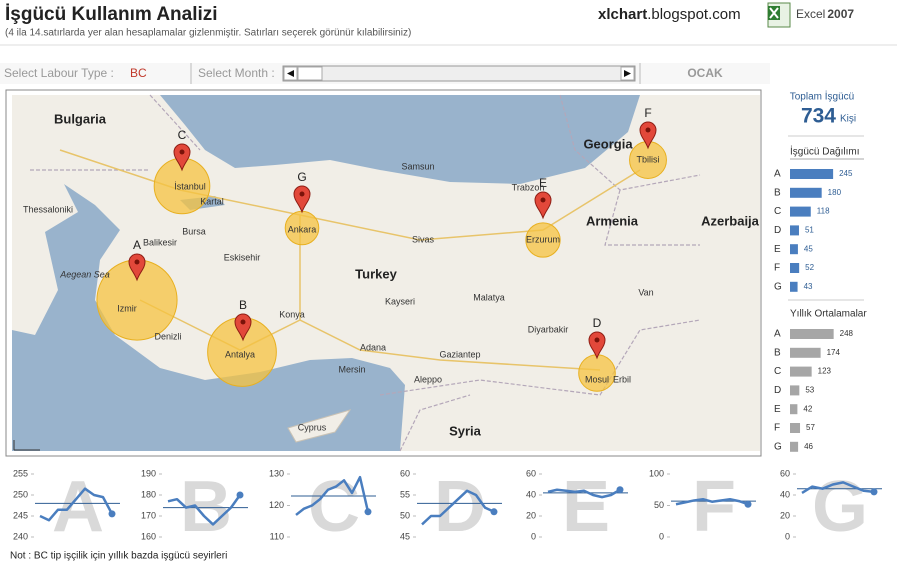 Image resolution: width=897 pixels, height=565 pixels. Describe the element at coordinates (730, 220) in the screenshot. I see `map-label: Azerbaija` at that location.